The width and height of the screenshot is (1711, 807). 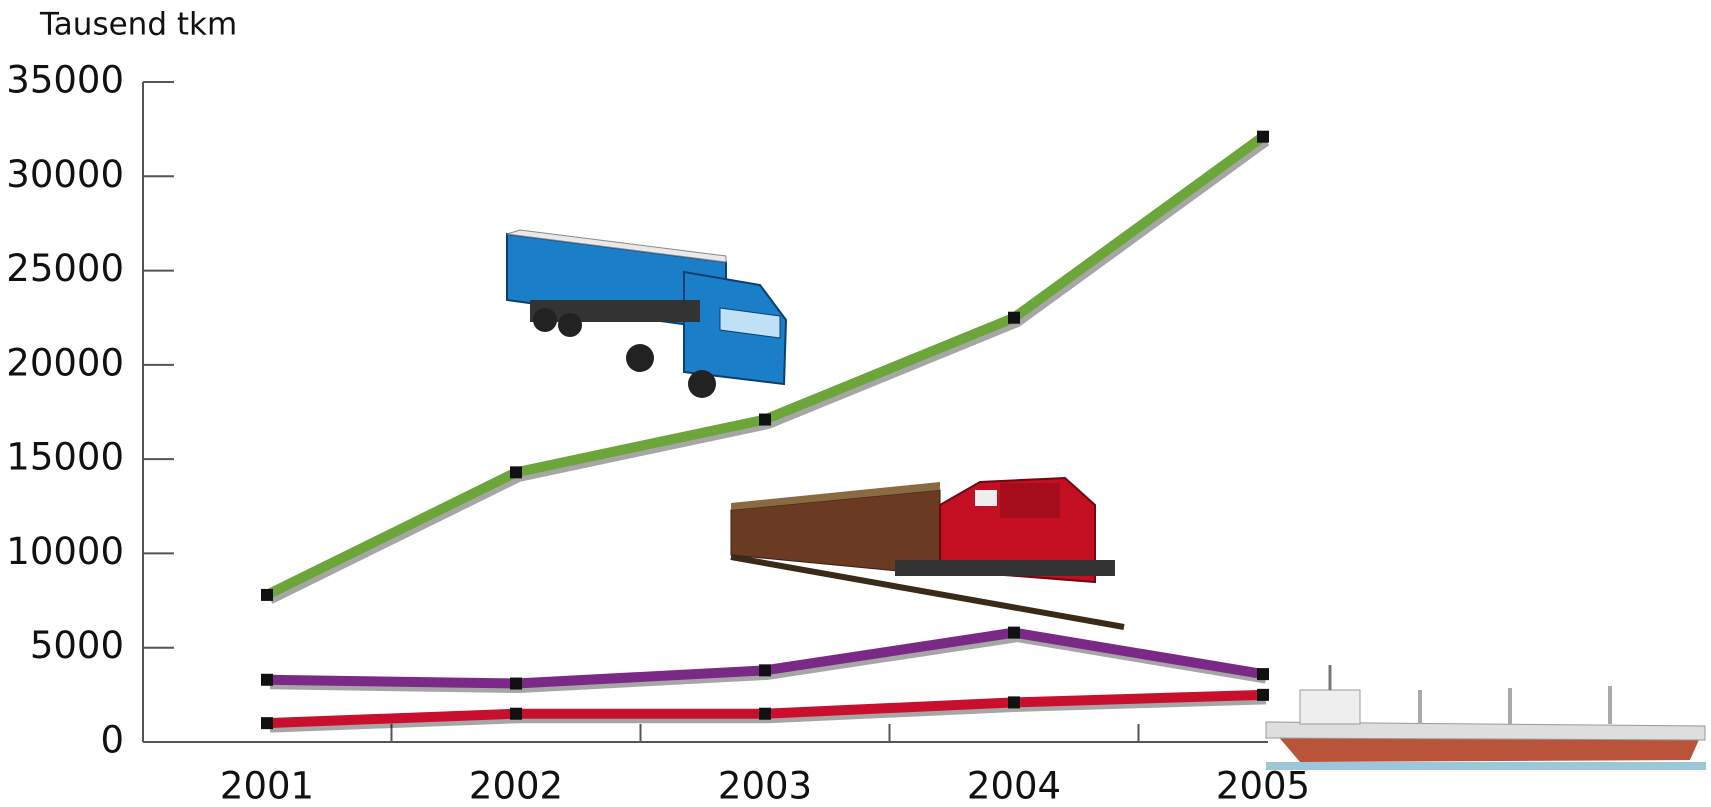 I want to click on x-tick-label: 2001, so click(x=267, y=786).